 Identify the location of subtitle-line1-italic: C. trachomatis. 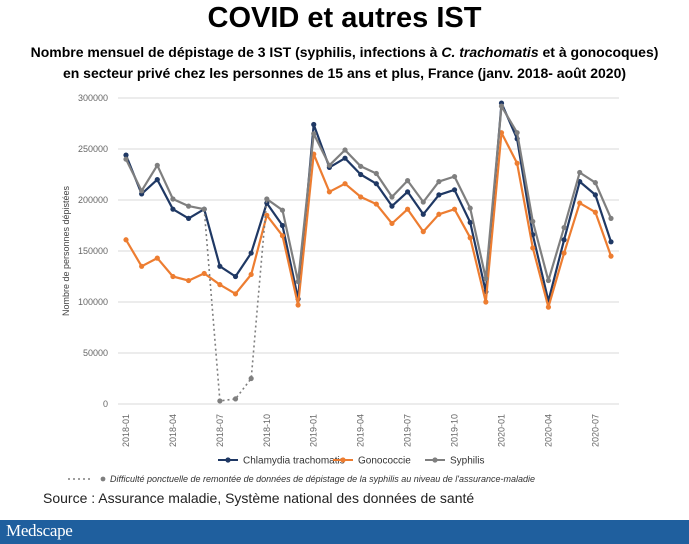
(490, 52).